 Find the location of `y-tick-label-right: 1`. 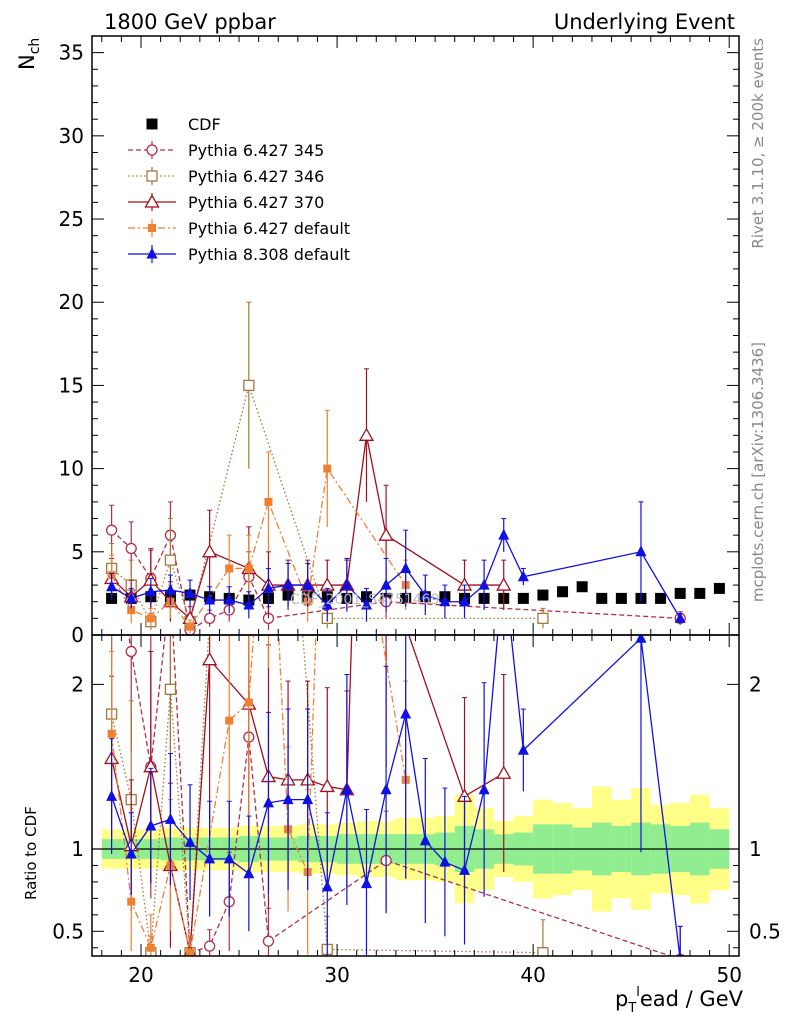

y-tick-label-right: 1 is located at coordinates (755, 849).